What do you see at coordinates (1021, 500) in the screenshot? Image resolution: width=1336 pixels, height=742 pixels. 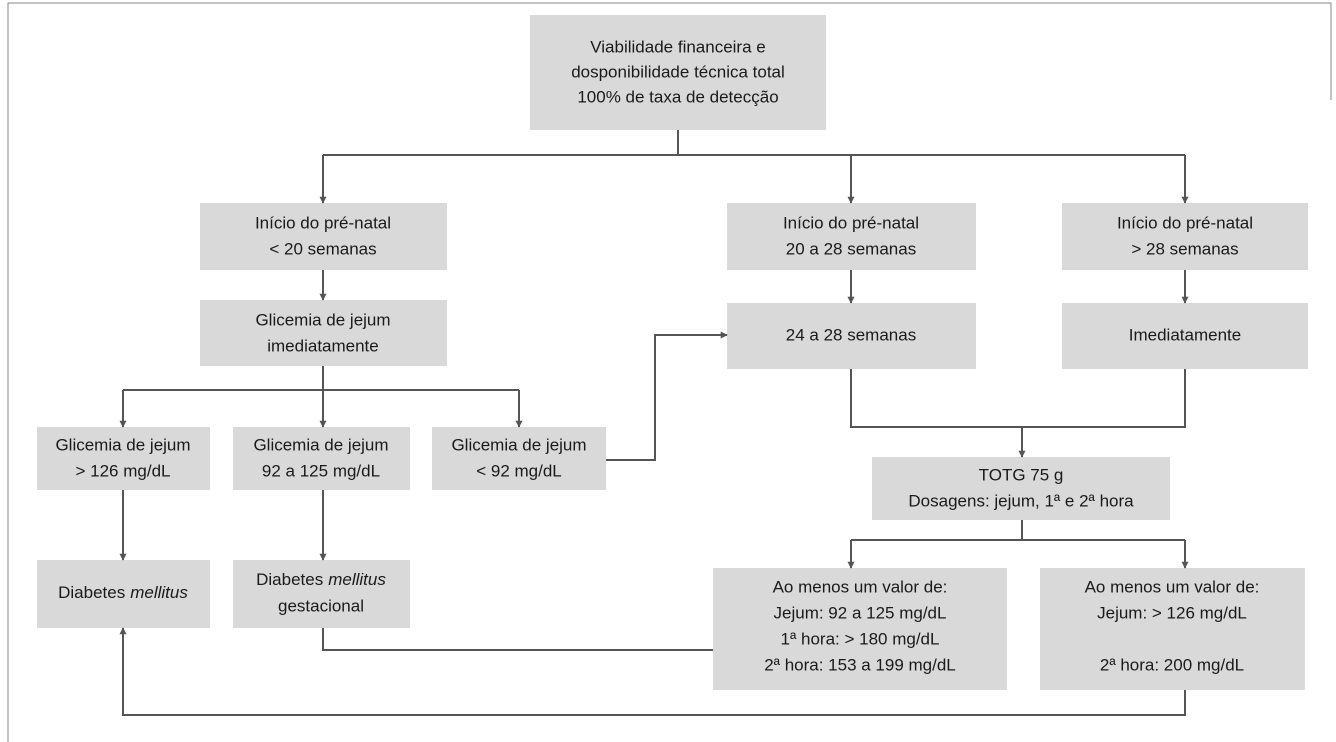 I see `node-text: Dosagens: jejum, 1ª e 2ª hora` at bounding box center [1021, 500].